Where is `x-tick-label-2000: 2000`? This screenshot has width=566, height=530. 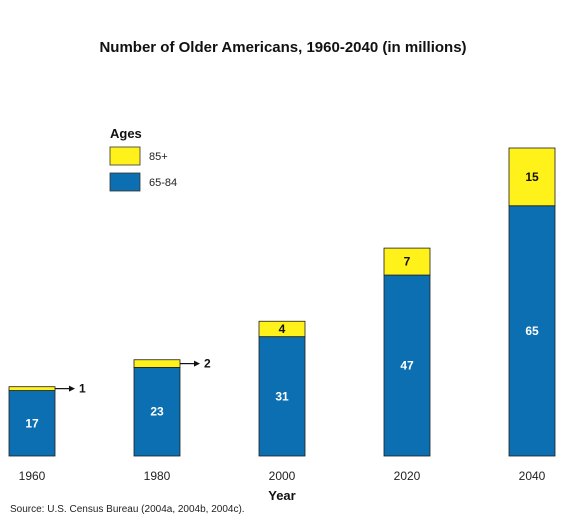
x-tick-label-2000: 2000 is located at coordinates (282, 476).